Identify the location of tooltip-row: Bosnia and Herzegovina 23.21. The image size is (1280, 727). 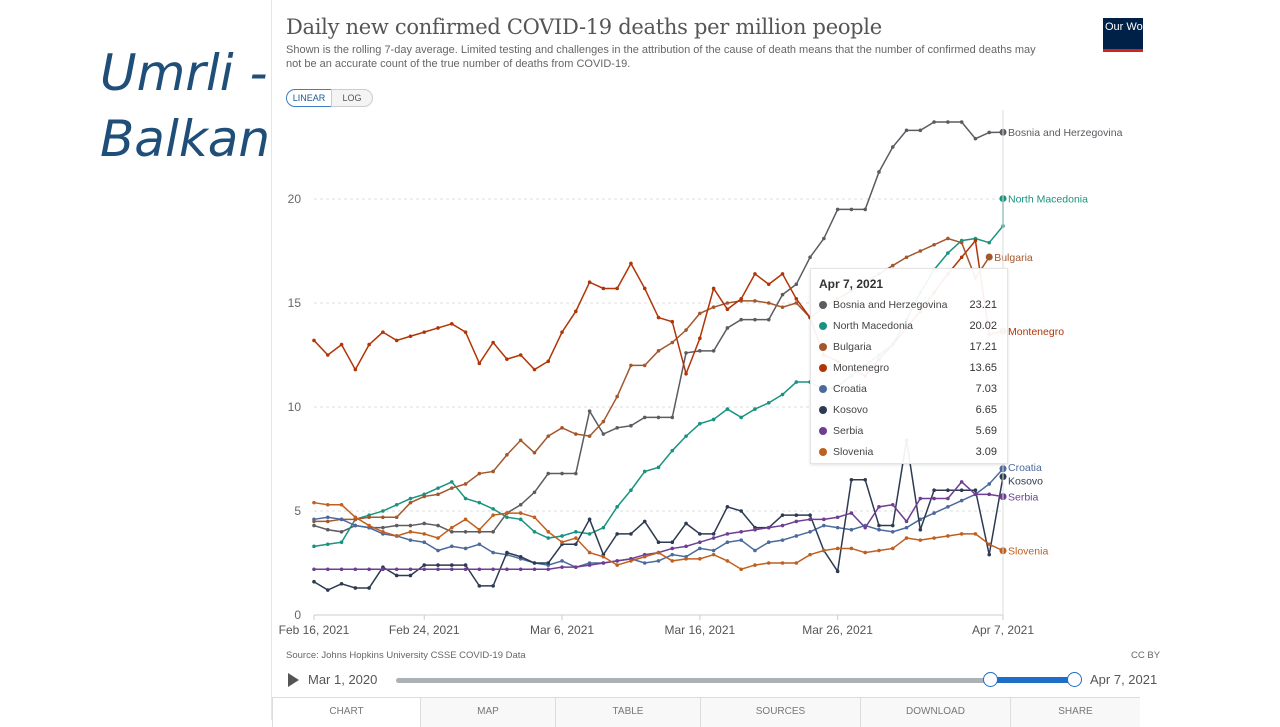
(907, 305).